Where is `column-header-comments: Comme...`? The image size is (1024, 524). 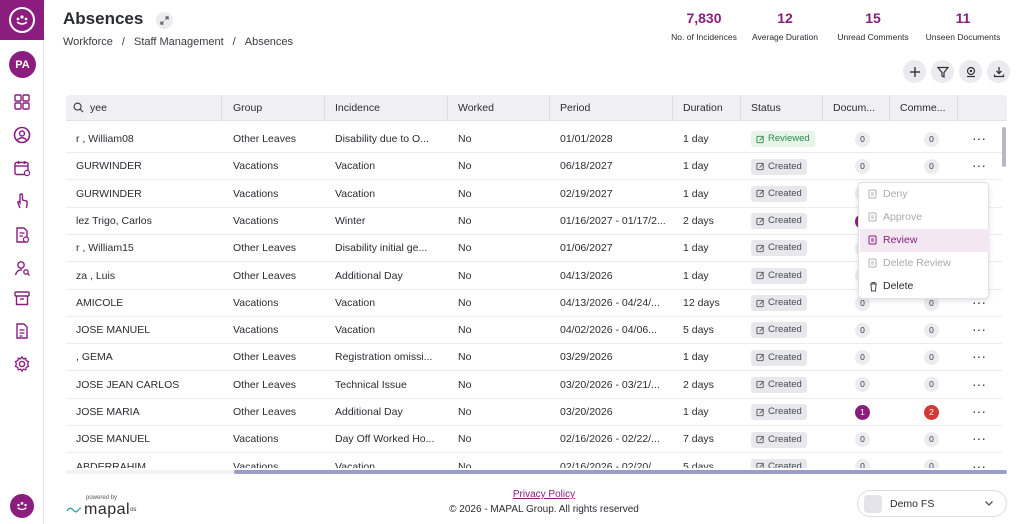 column-header-comments: Comme... is located at coordinates (924, 108).